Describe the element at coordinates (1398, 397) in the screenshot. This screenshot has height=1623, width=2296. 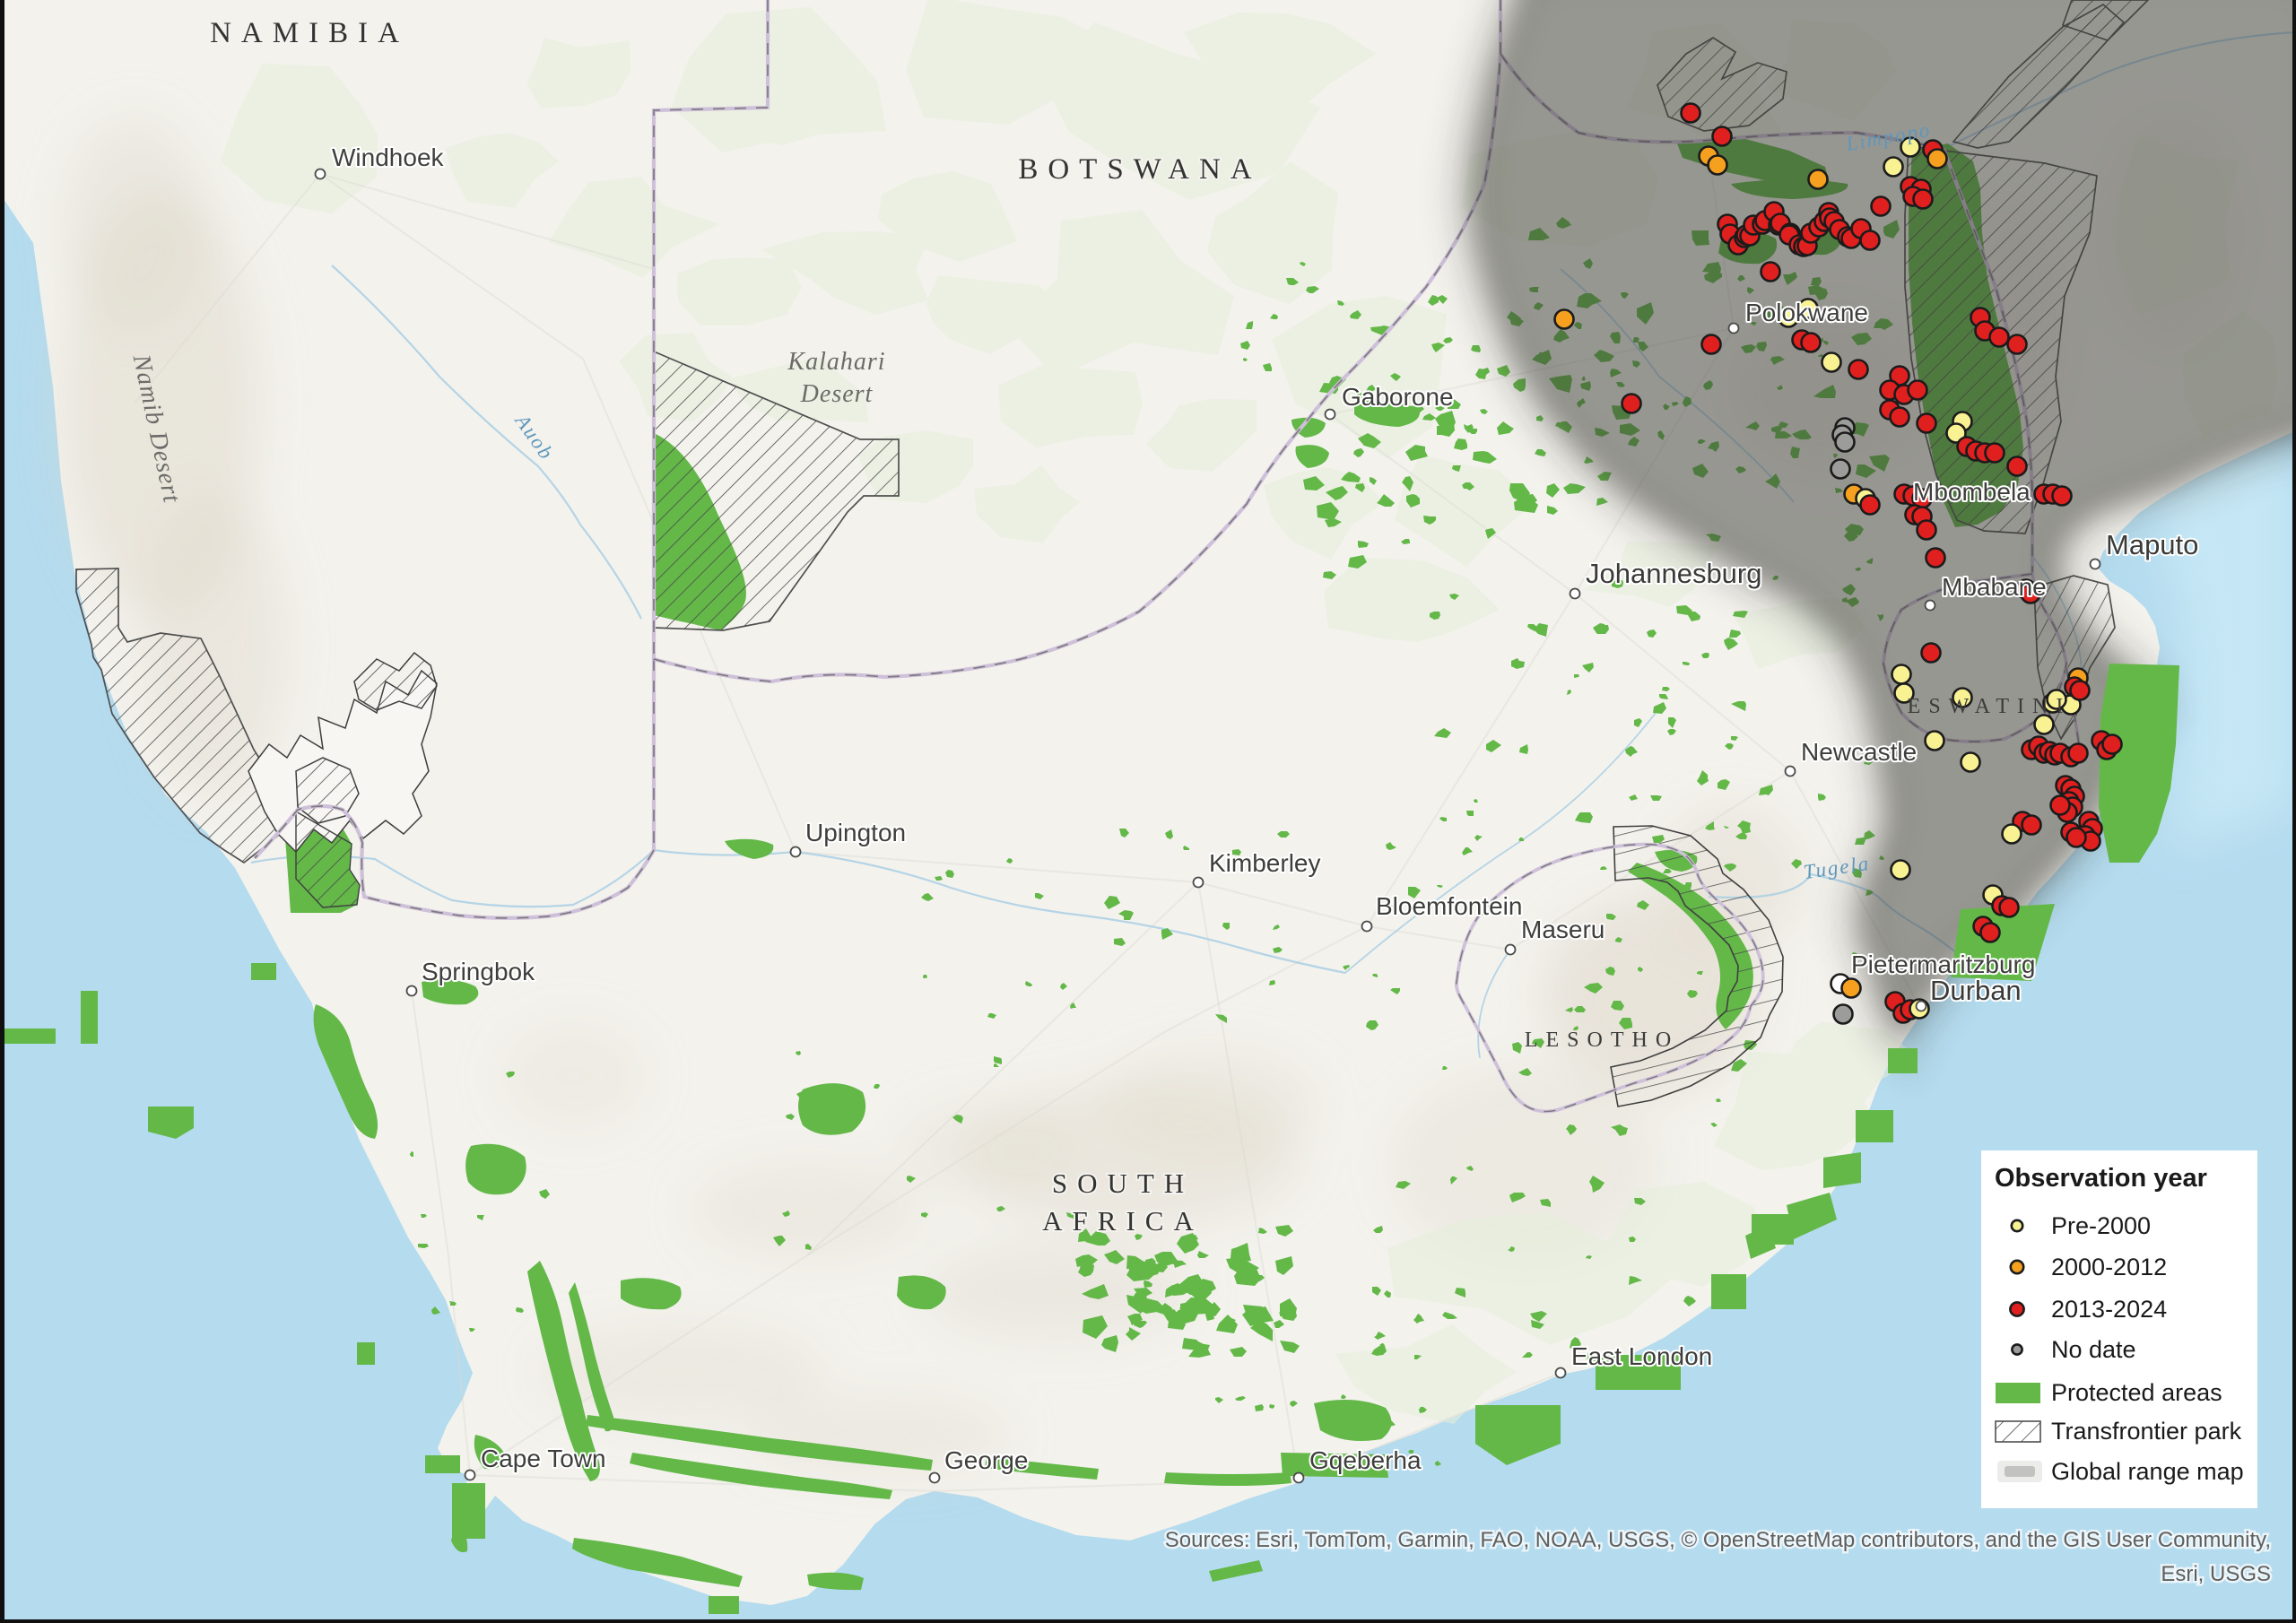
I see `svg-text: Gaborone` at that location.